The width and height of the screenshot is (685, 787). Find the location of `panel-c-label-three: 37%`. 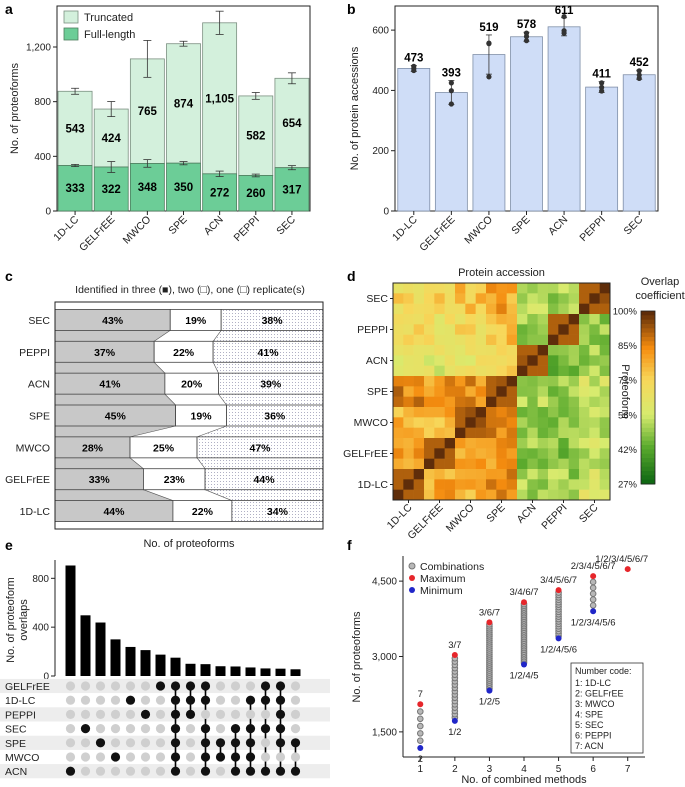

panel-c-label-three: 37% is located at coordinates (105, 353).